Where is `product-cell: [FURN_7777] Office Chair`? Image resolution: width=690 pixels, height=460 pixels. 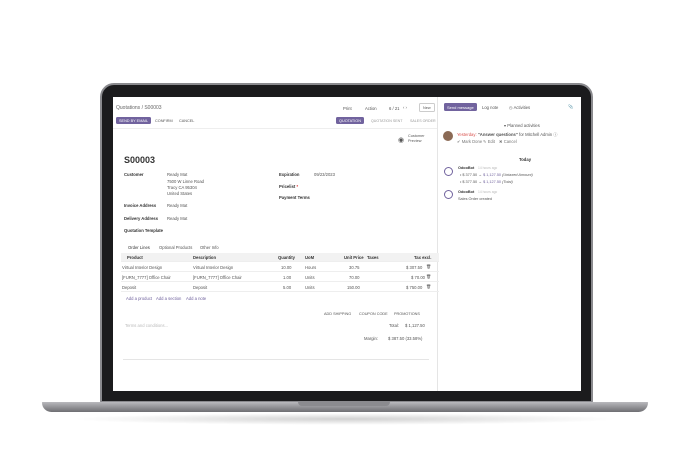
product-cell: [FURN_7777] Office Chair is located at coordinates (146, 277).